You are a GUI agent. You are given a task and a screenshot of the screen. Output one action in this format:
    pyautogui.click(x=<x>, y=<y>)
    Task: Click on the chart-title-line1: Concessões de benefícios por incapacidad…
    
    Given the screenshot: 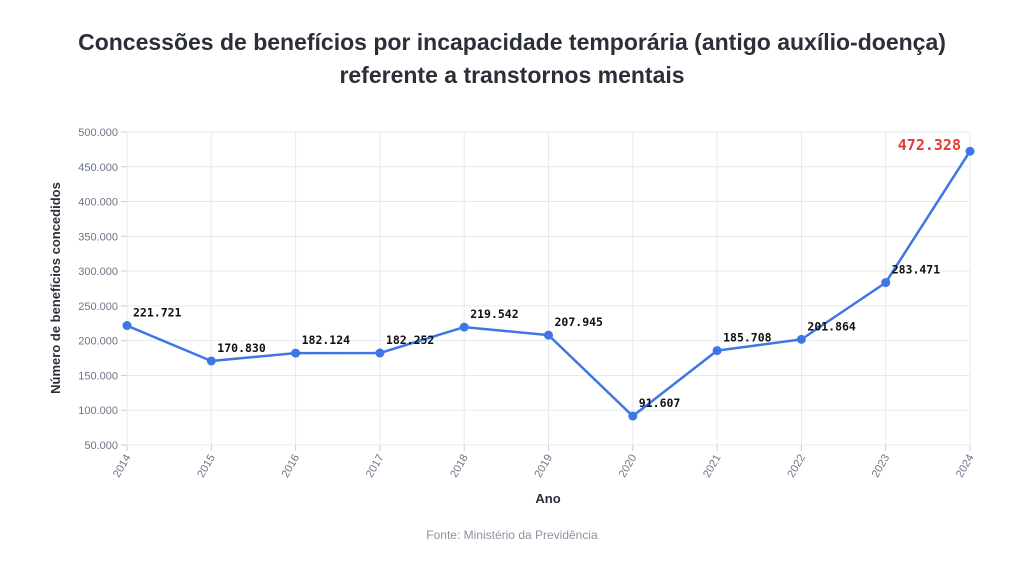 What is the action you would take?
    pyautogui.click(x=512, y=42)
    